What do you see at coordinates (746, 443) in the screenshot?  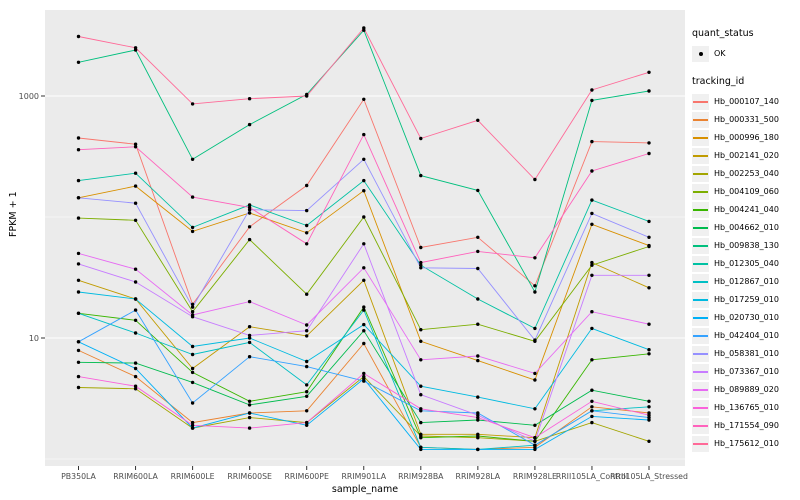 I see `legend-item-label: Hb_175612_010` at bounding box center [746, 443].